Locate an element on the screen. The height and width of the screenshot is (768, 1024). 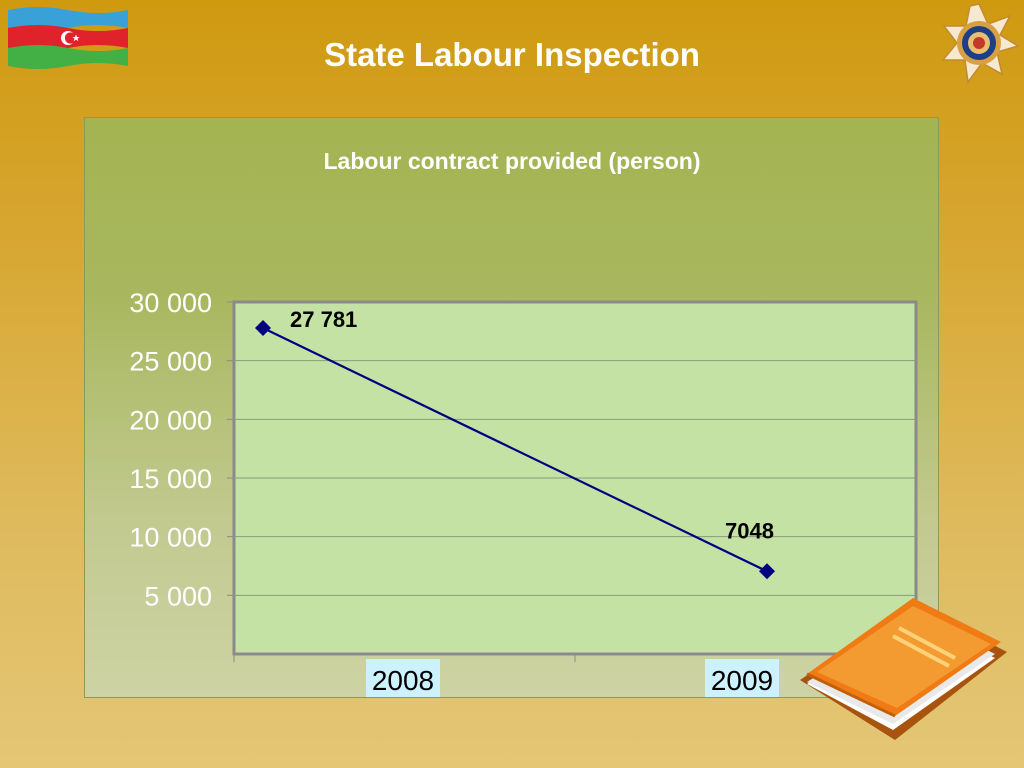
y-tick-label: 25 000 is located at coordinates (170, 362).